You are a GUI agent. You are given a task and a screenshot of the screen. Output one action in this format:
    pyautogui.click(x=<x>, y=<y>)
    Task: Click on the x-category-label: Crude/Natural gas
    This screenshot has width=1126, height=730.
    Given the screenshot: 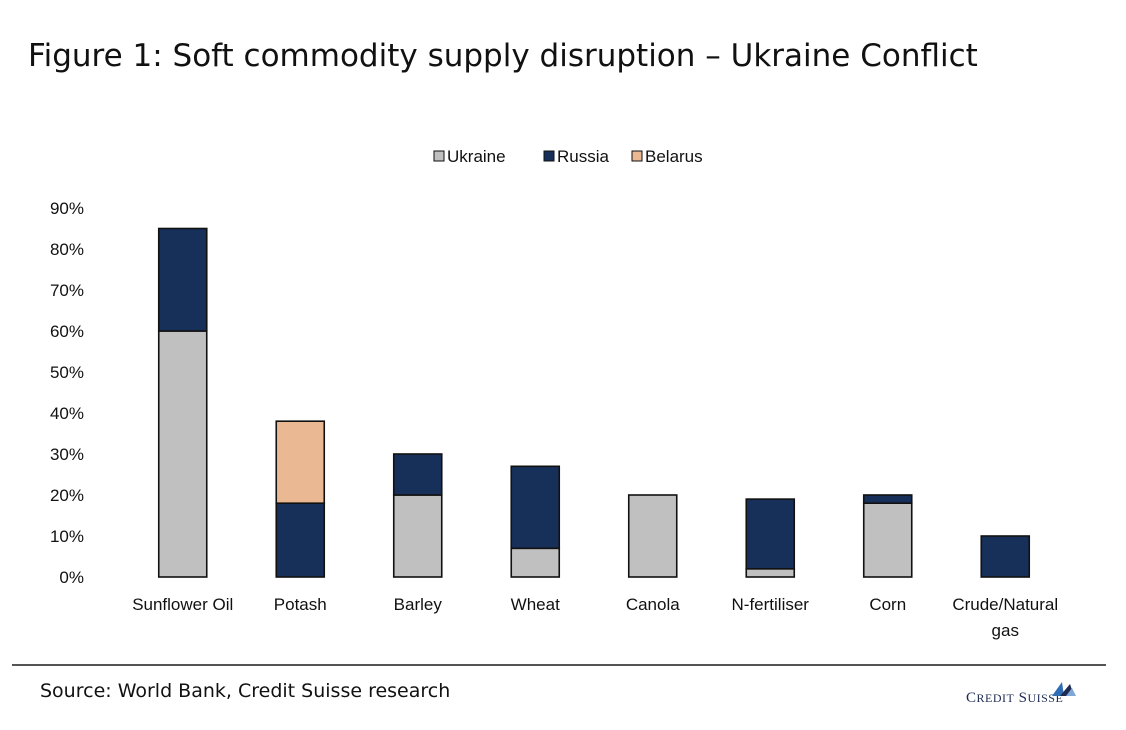 What is the action you would take?
    pyautogui.click(x=1005, y=617)
    